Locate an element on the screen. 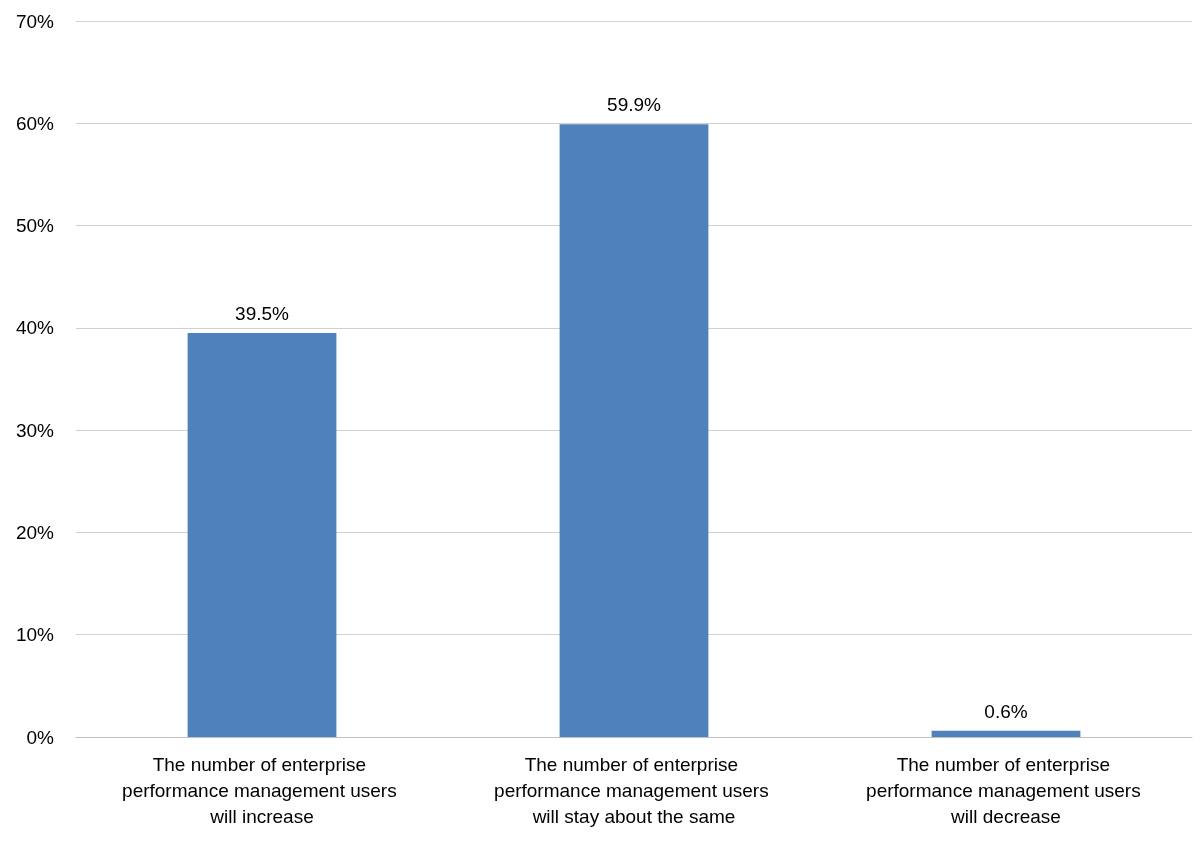 The height and width of the screenshot is (850, 1202). y-tick-label: 20% is located at coordinates (35, 532).